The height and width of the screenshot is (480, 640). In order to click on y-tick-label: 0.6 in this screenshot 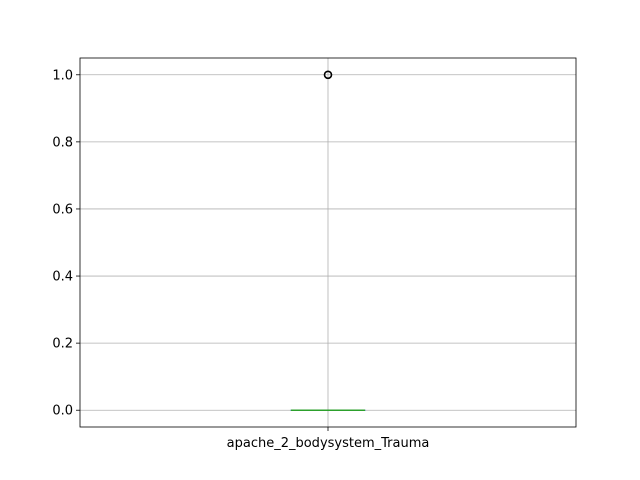, I will do `click(62, 209)`.